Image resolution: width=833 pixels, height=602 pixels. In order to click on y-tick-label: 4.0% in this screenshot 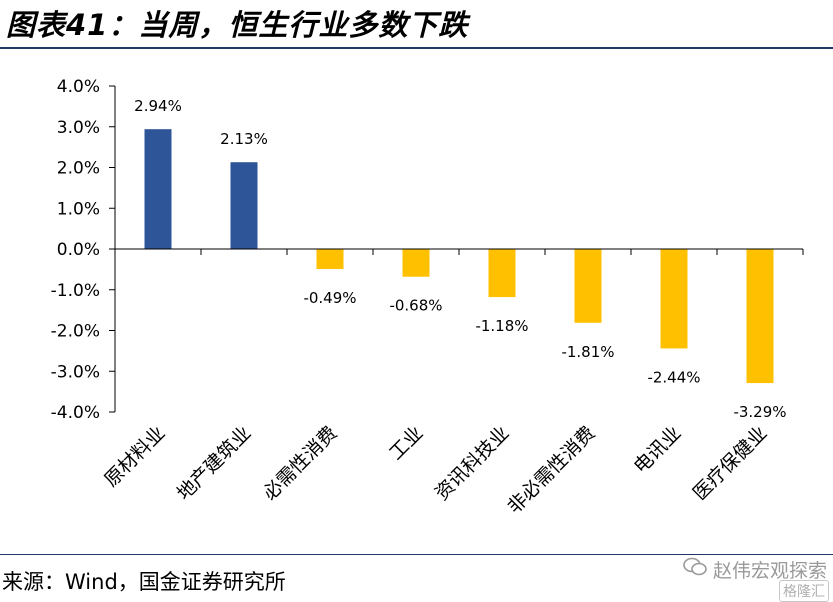, I will do `click(78, 87)`.